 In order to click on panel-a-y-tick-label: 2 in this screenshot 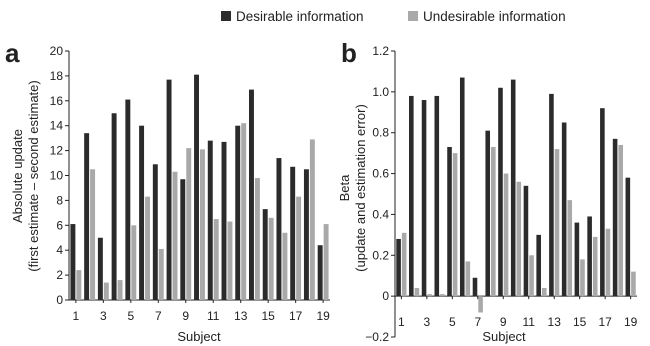, I will do `click(59, 275)`.